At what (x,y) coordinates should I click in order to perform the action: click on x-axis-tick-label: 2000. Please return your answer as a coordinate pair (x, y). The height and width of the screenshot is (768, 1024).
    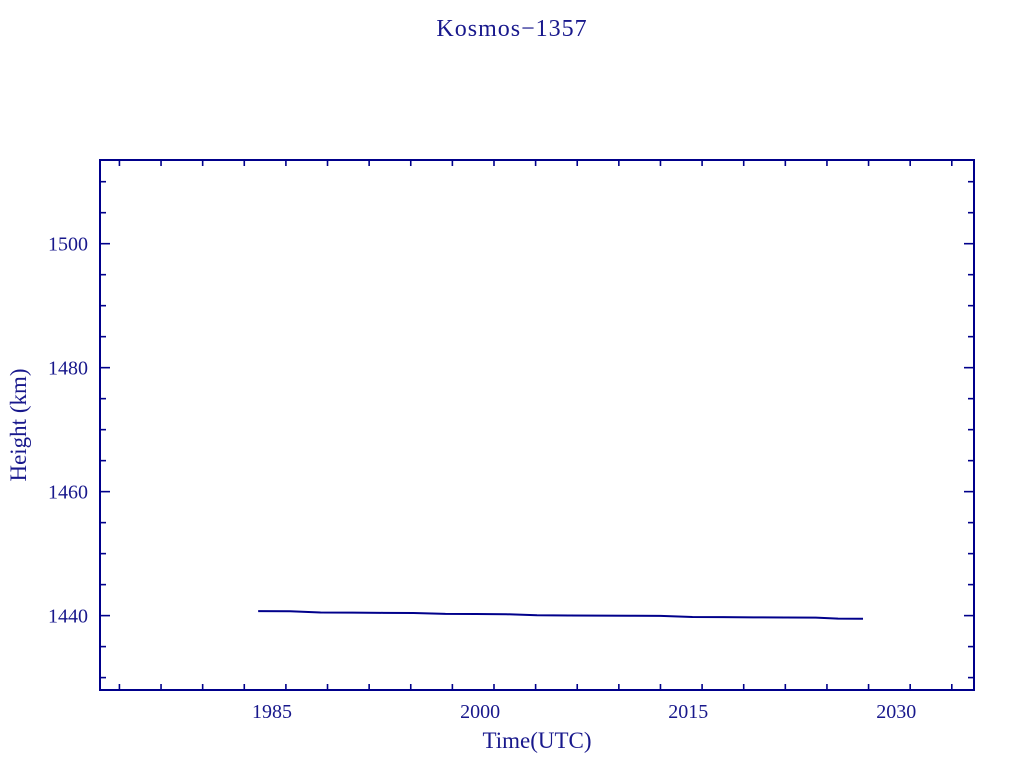
    Looking at the image, I should click on (480, 712).